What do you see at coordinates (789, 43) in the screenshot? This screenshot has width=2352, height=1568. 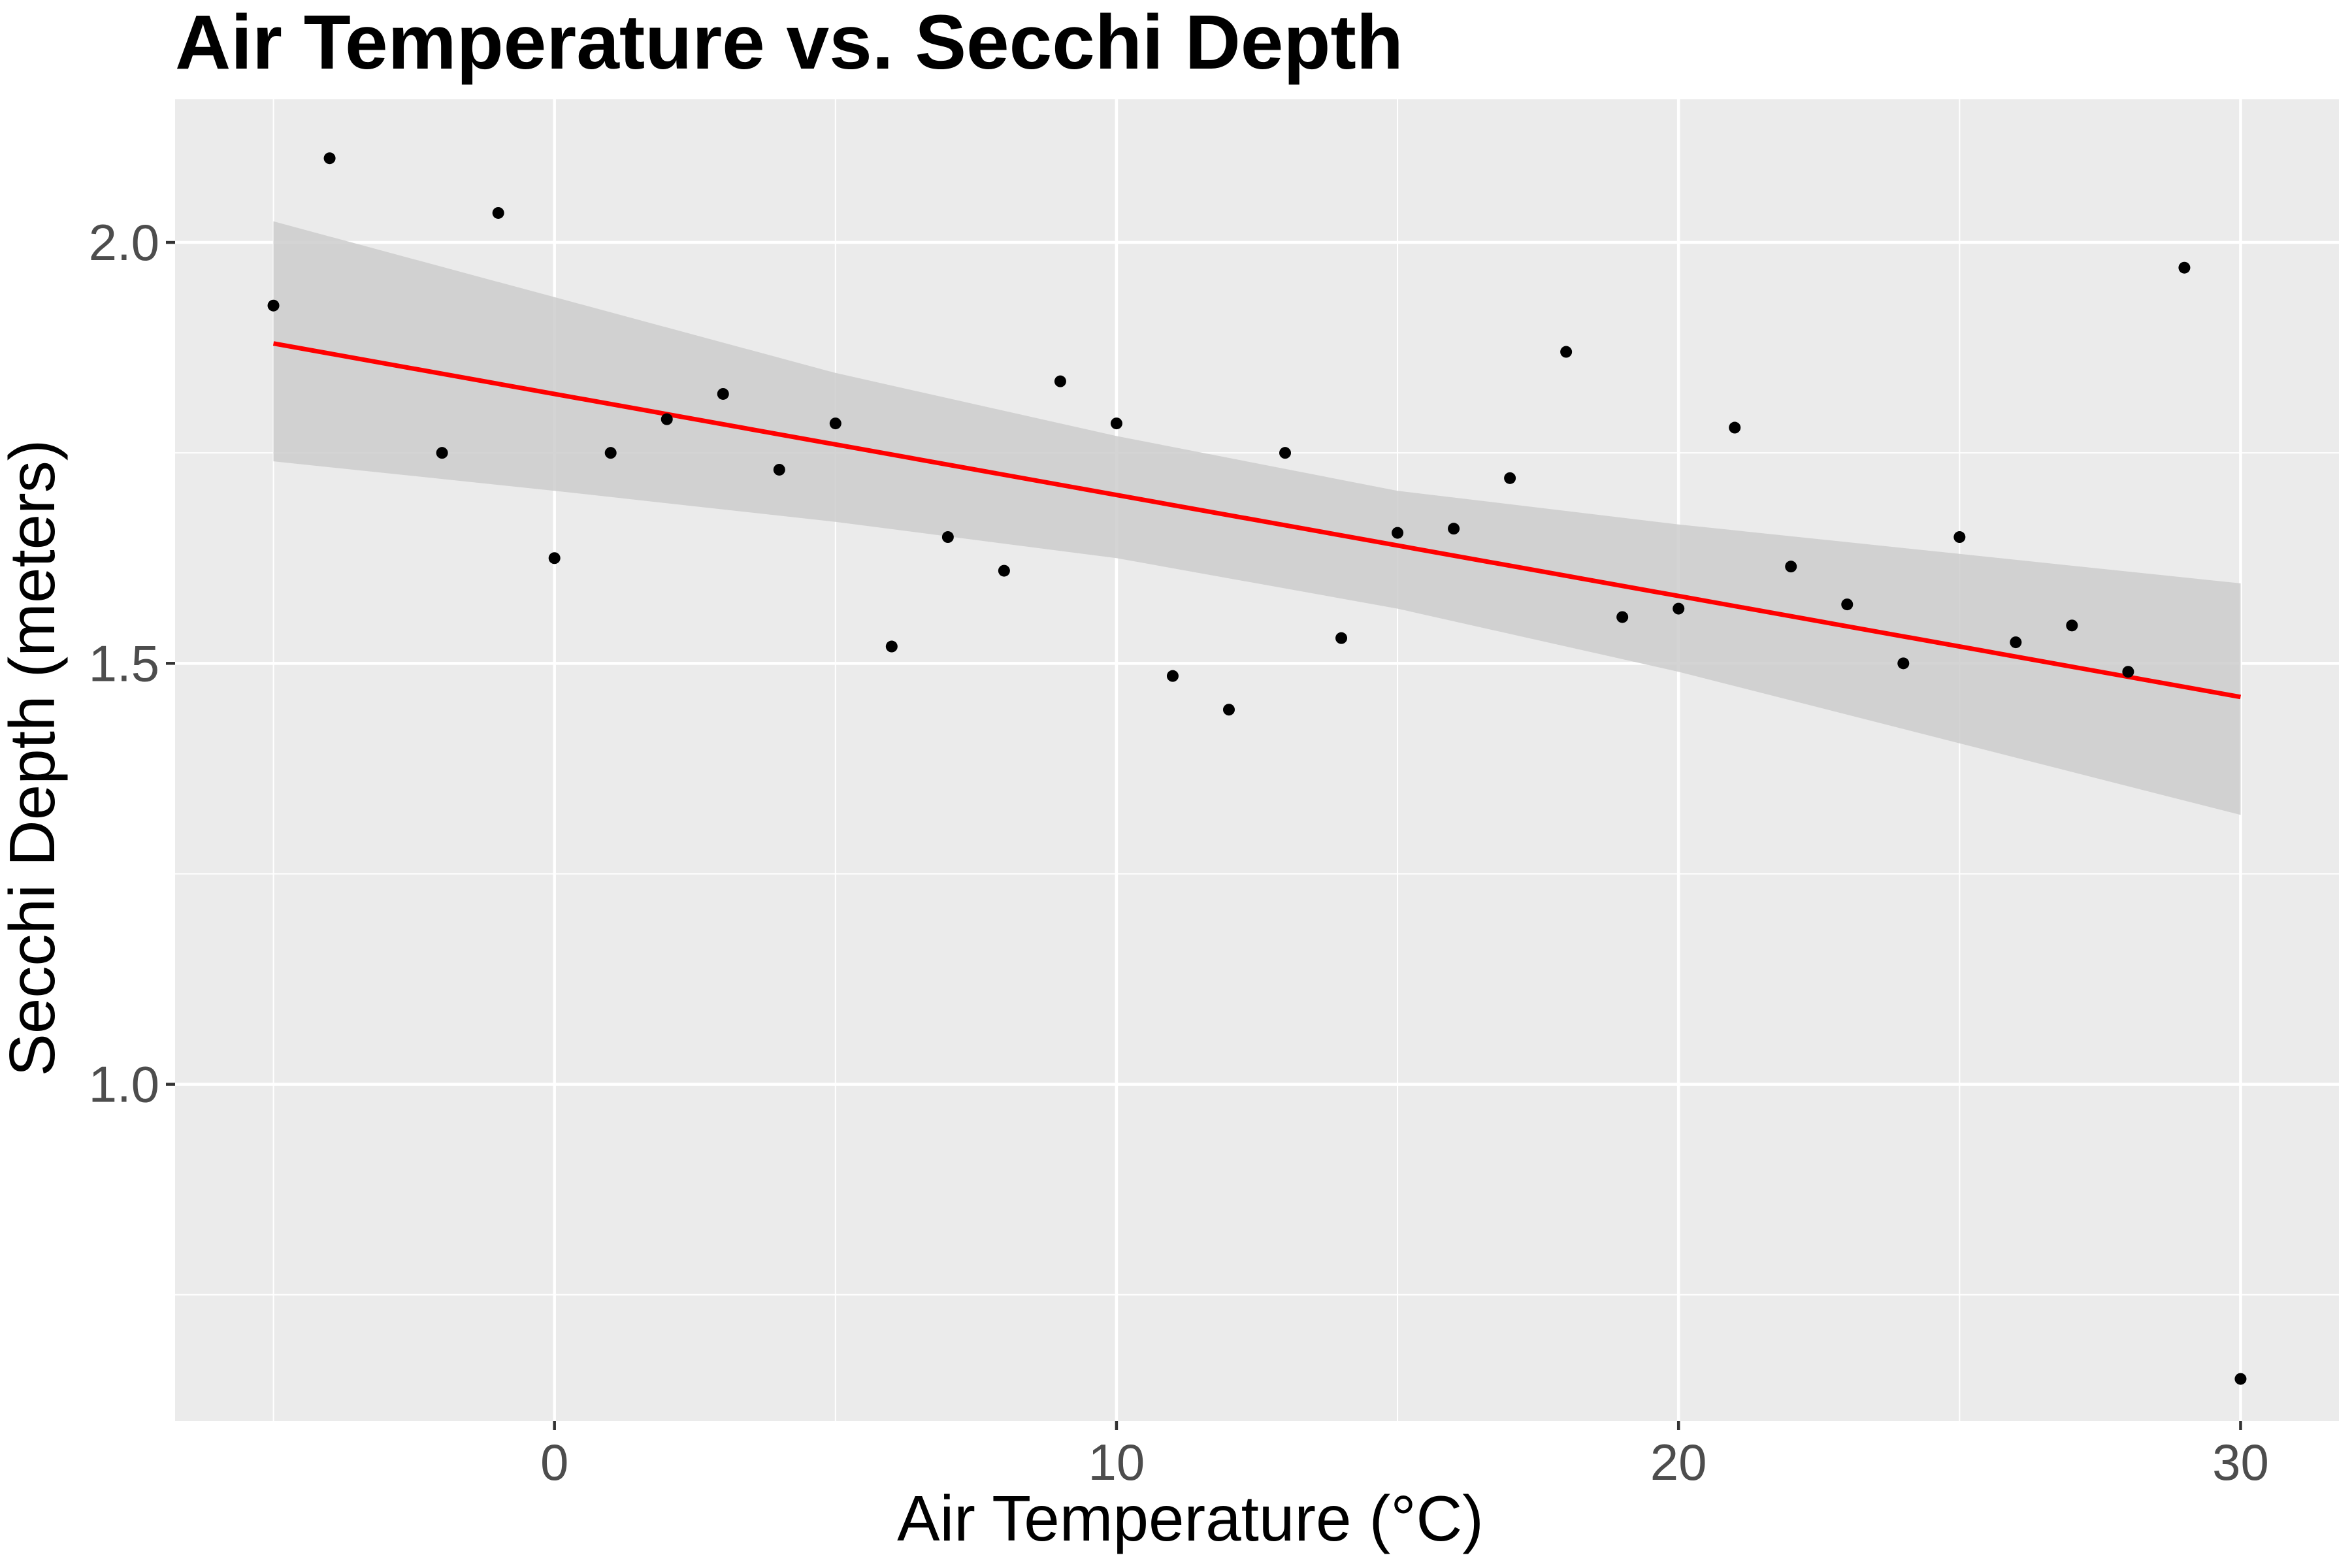 I see `chart-title: Air Temperature vs. Secchi Depth` at bounding box center [789, 43].